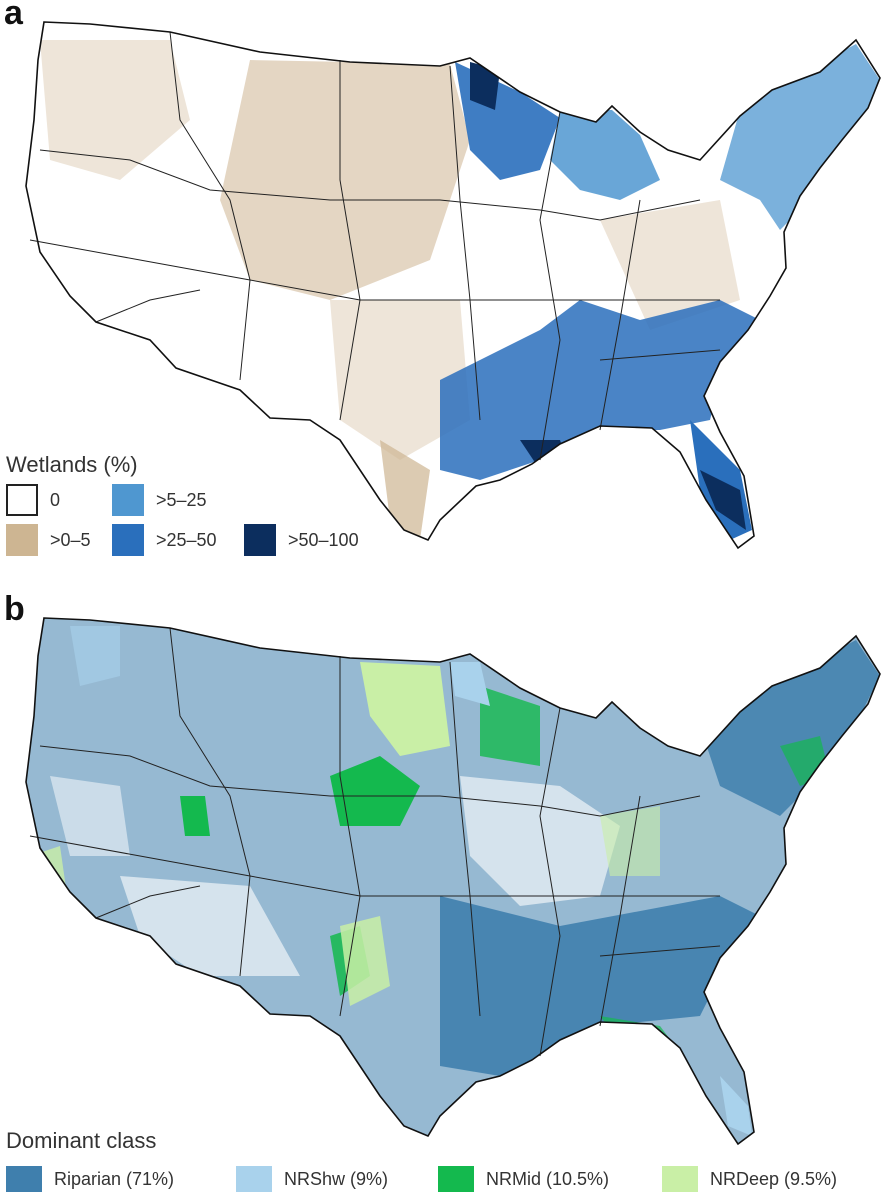 This screenshot has width=888, height=1200. What do you see at coordinates (13, 16) in the screenshot?
I see `panel-a-letter: a` at bounding box center [13, 16].